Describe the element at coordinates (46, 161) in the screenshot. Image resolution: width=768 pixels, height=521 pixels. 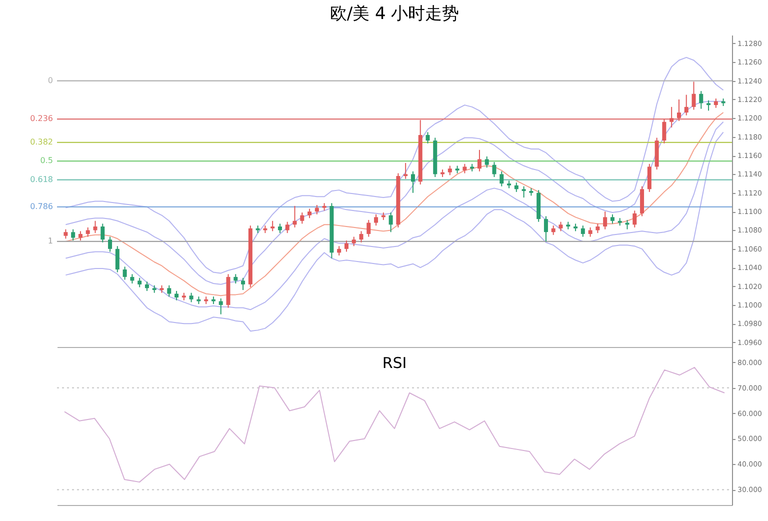
I see `text: 0.5` at that location.